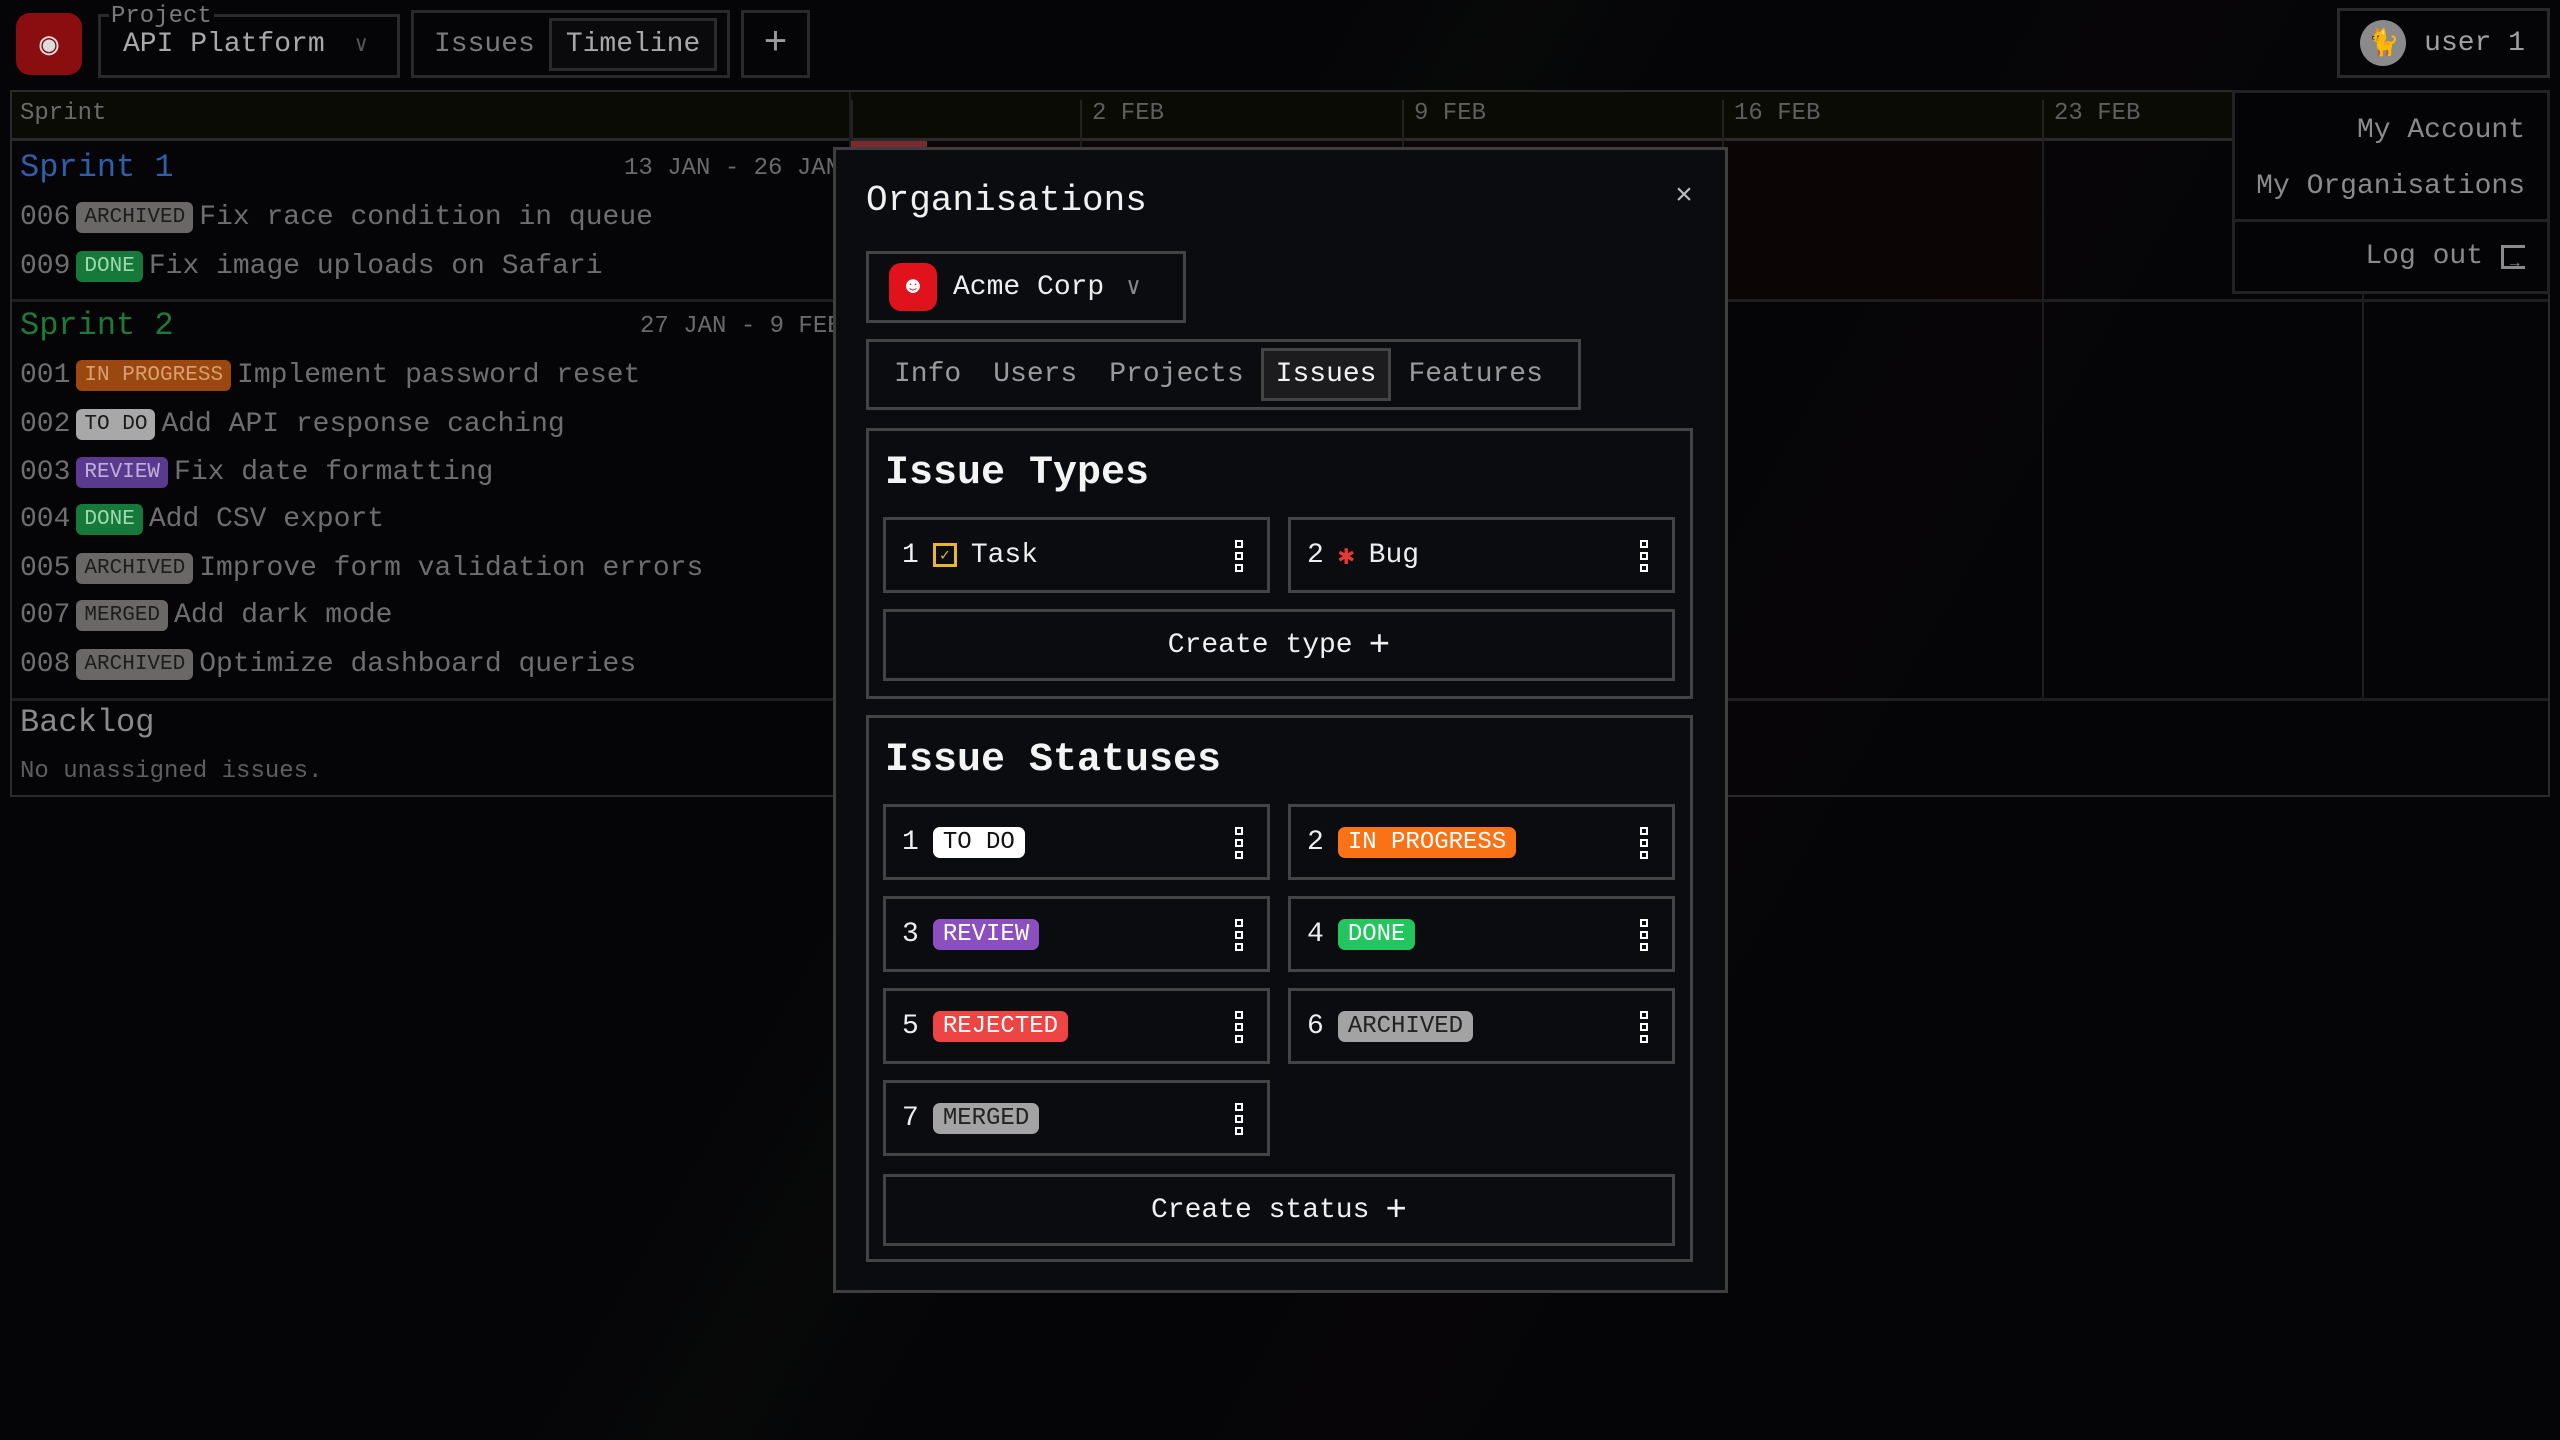  I want to click on tab-projects: Projects, so click(1176, 374).